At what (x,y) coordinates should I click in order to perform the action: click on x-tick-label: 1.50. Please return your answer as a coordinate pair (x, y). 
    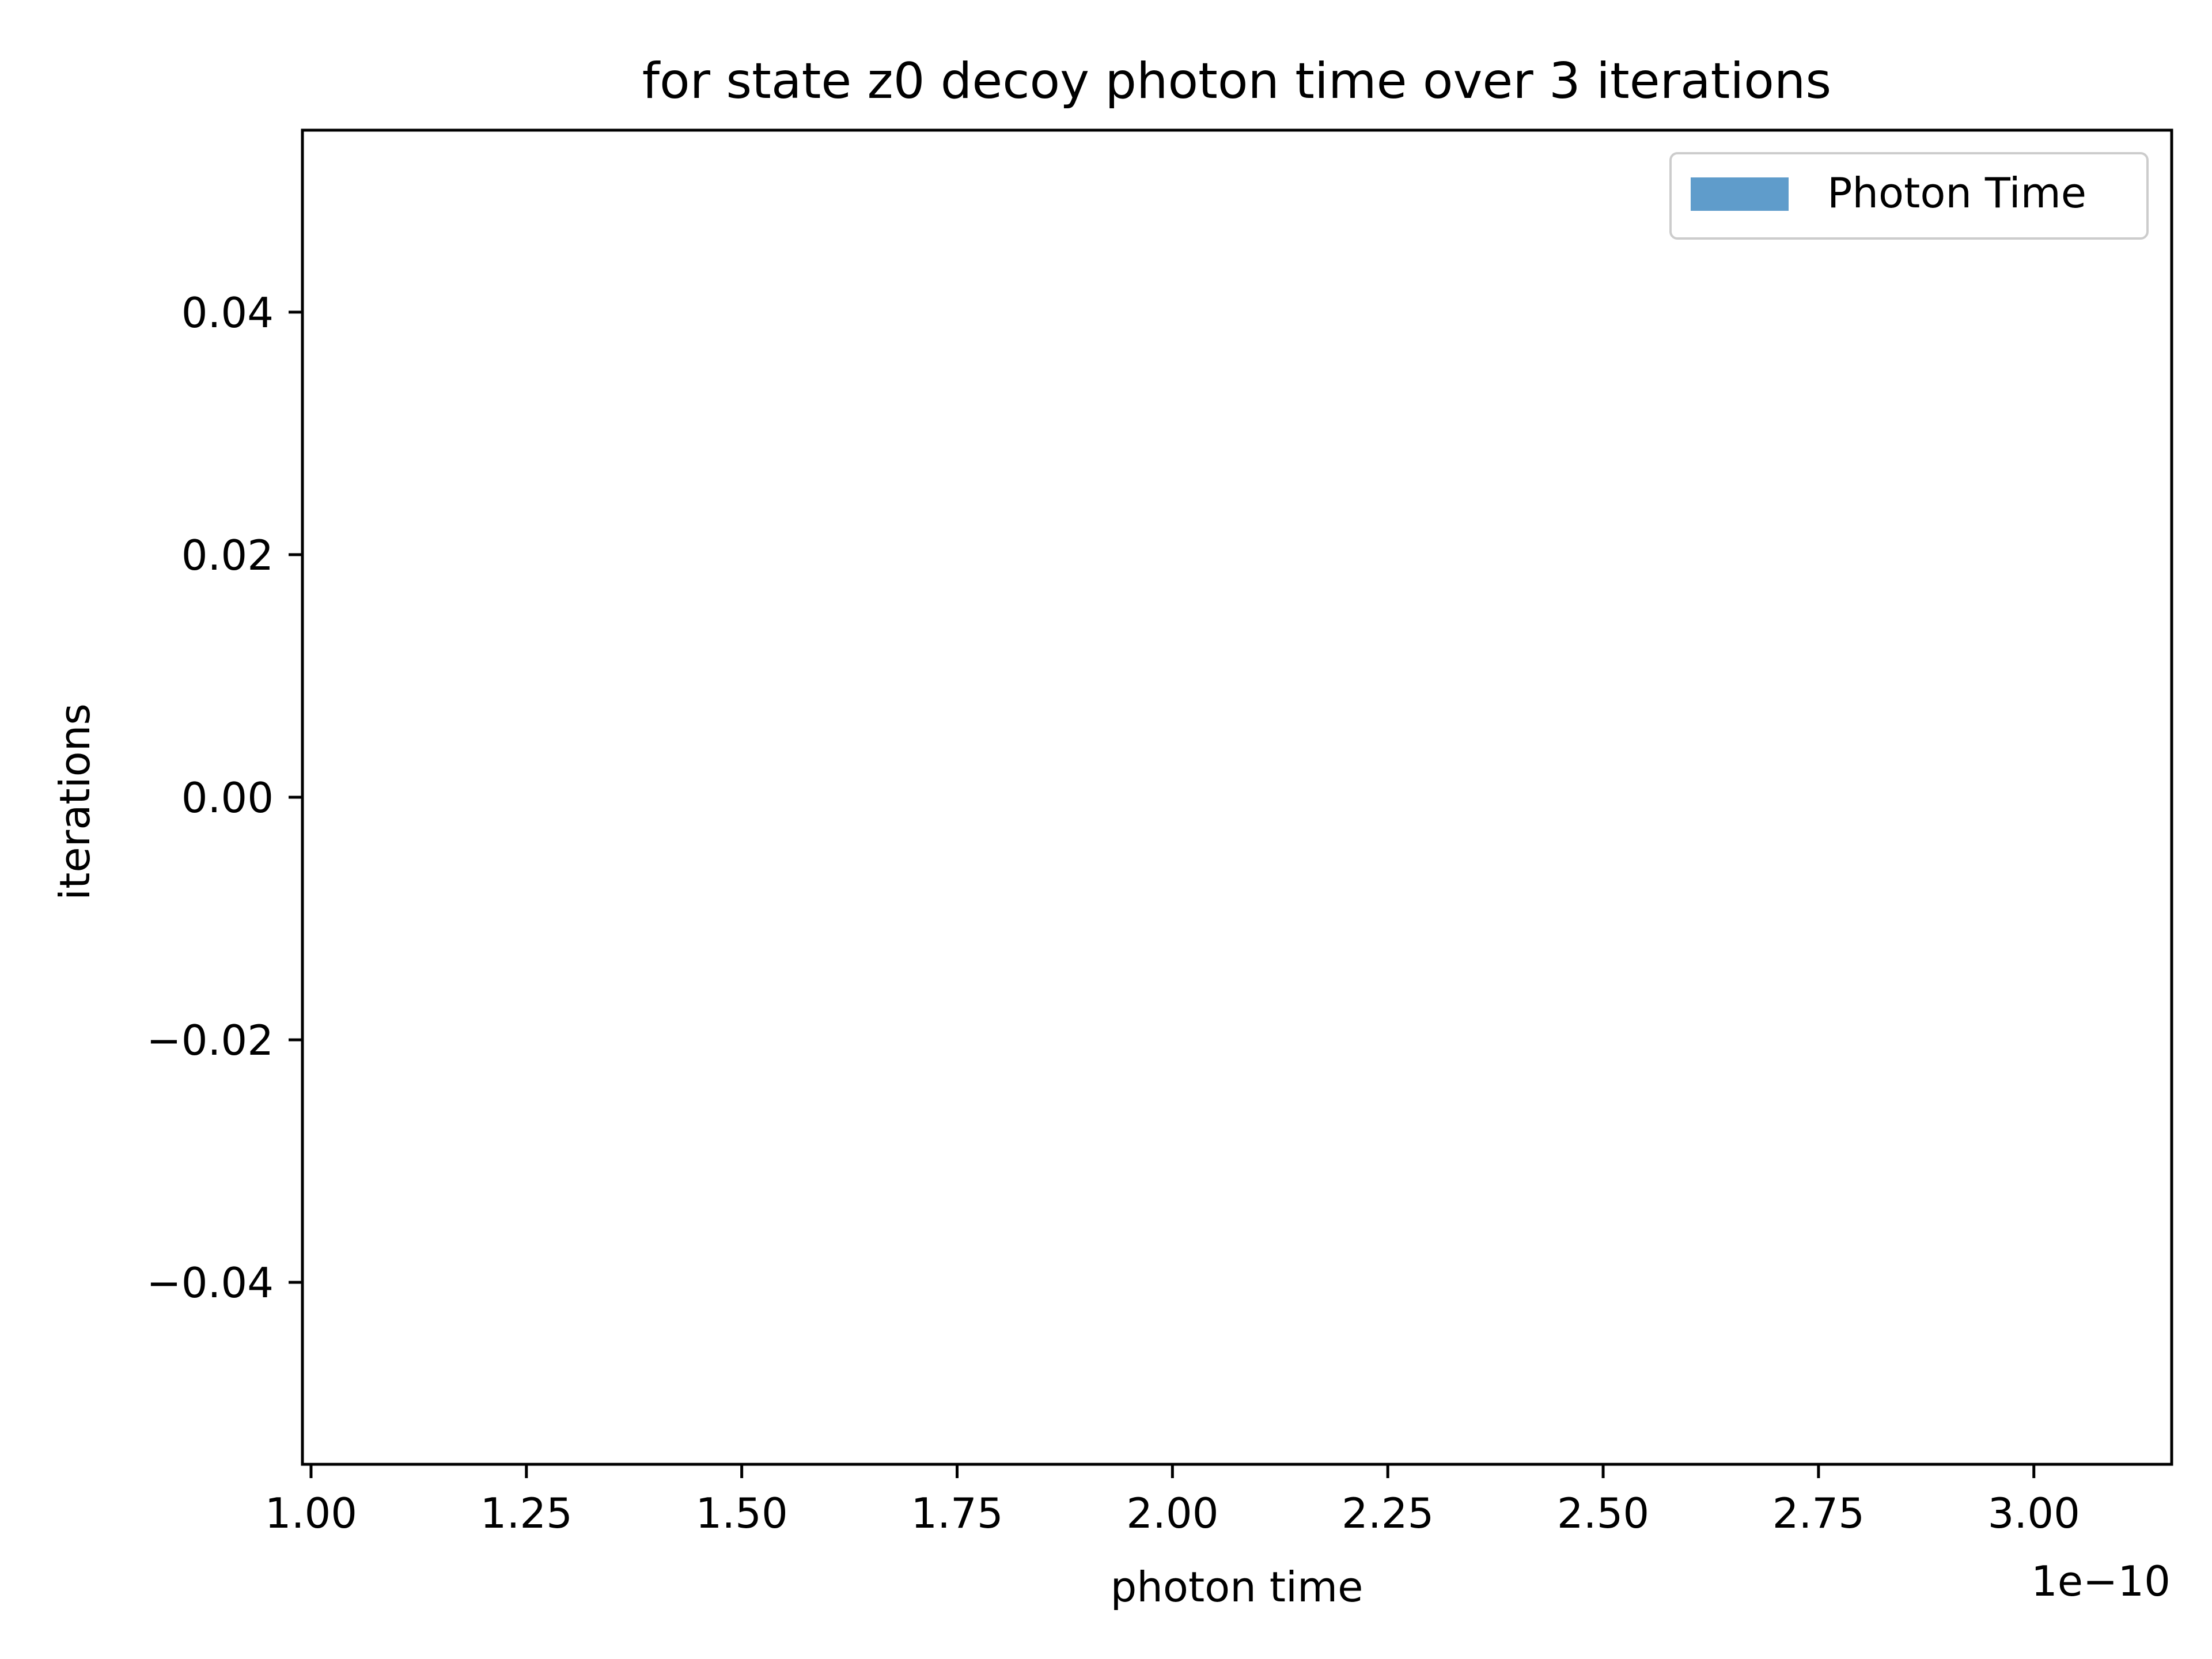
    Looking at the image, I should click on (741, 1513).